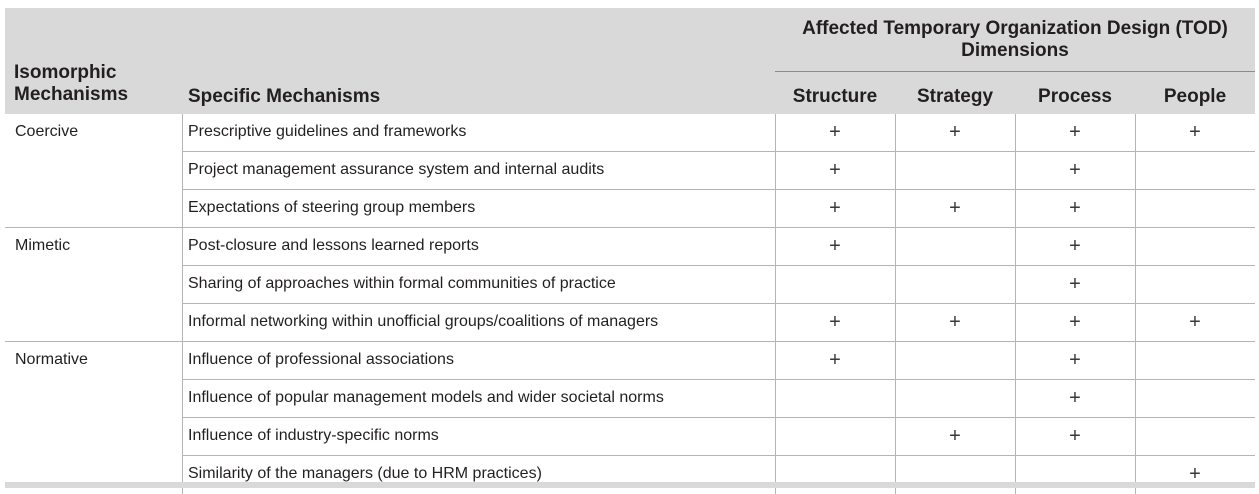 This screenshot has width=1259, height=494. What do you see at coordinates (47, 131) in the screenshot?
I see `isomorphic-mechanism-label: Coercive` at bounding box center [47, 131].